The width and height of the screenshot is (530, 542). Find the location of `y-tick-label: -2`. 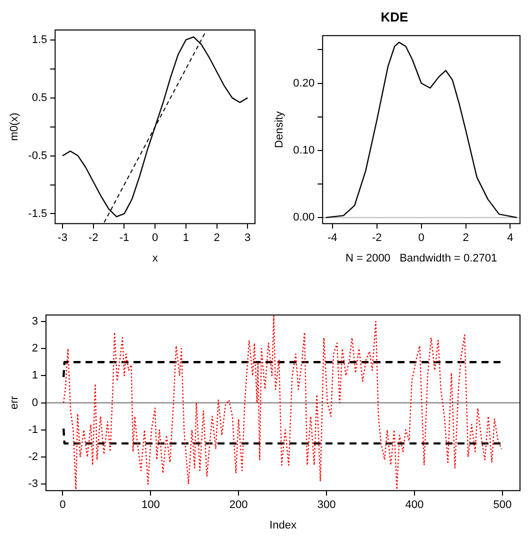

y-tick-label: -2 is located at coordinates (33, 457).